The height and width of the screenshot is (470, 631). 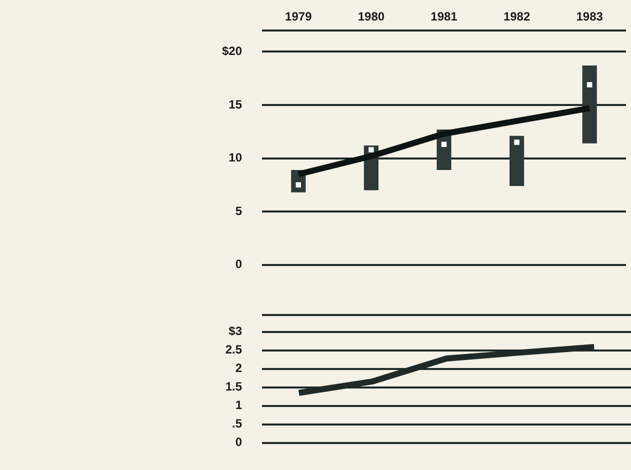 I want to click on y-tick-label: .5, so click(x=237, y=423).